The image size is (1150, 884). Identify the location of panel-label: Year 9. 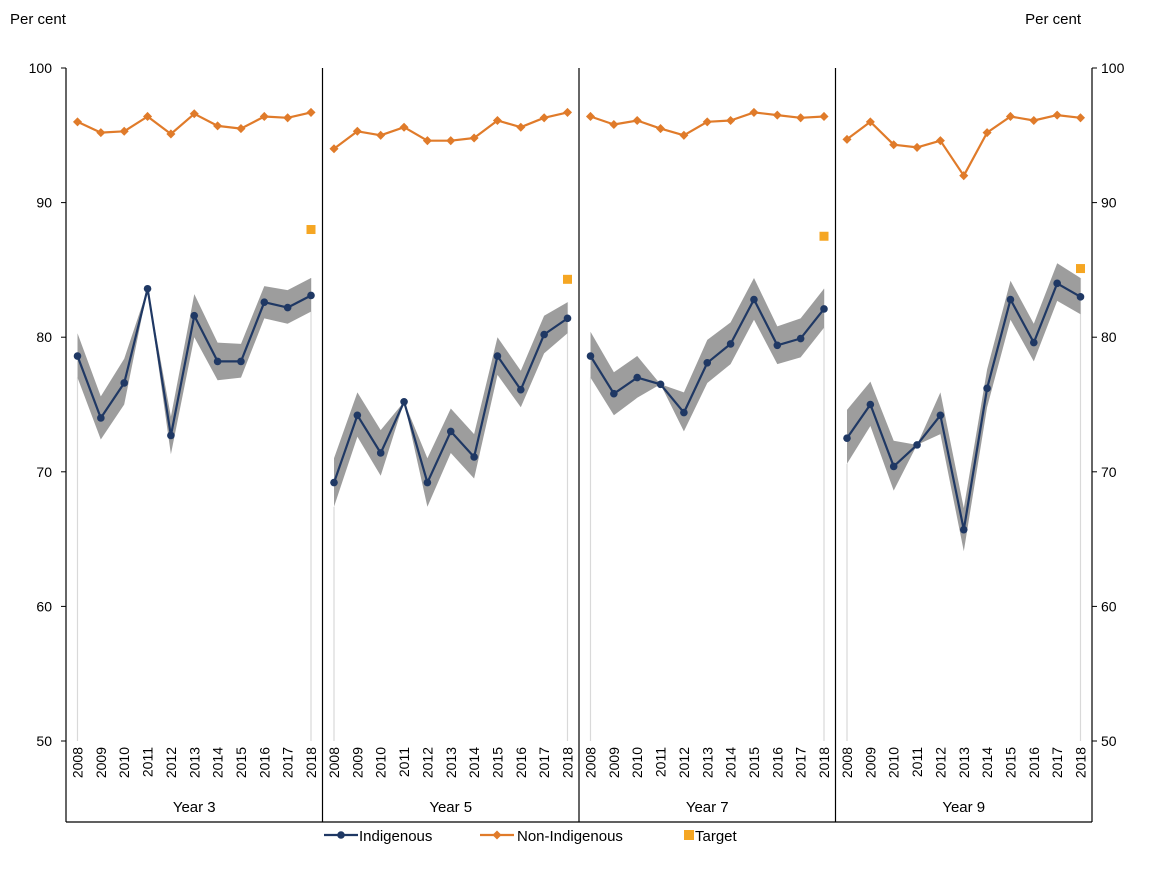
(963, 807).